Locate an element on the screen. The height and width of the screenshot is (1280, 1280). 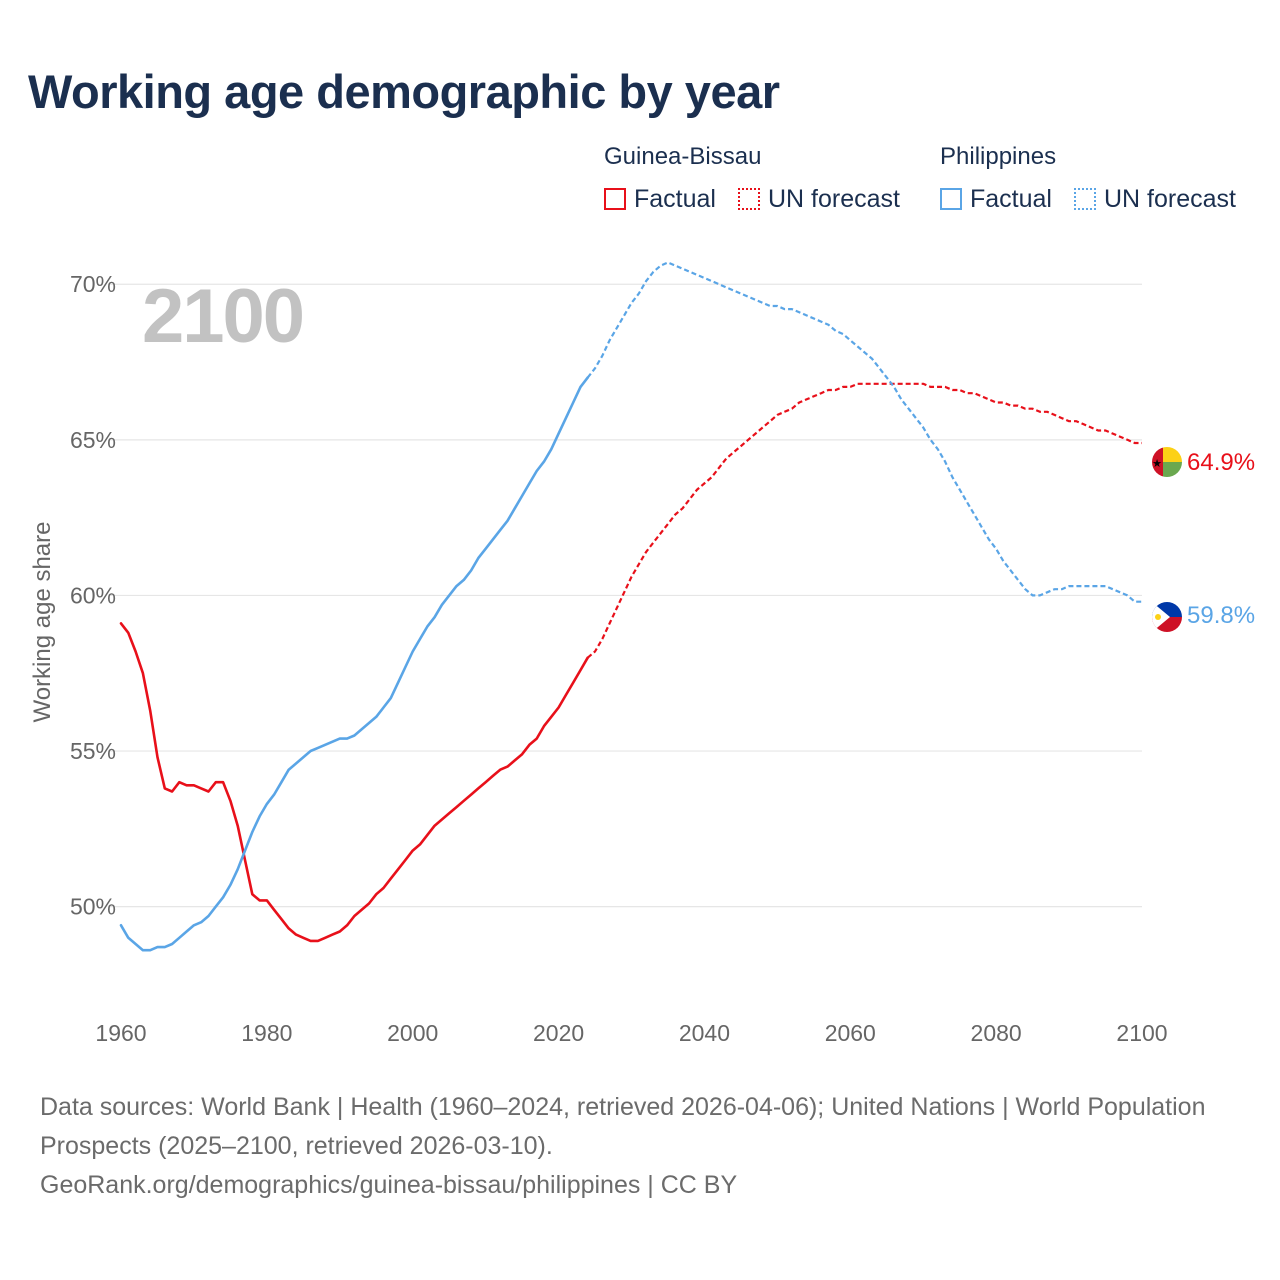
legend-country-guinea-bissau: Guinea-Bissau is located at coordinates (683, 156).